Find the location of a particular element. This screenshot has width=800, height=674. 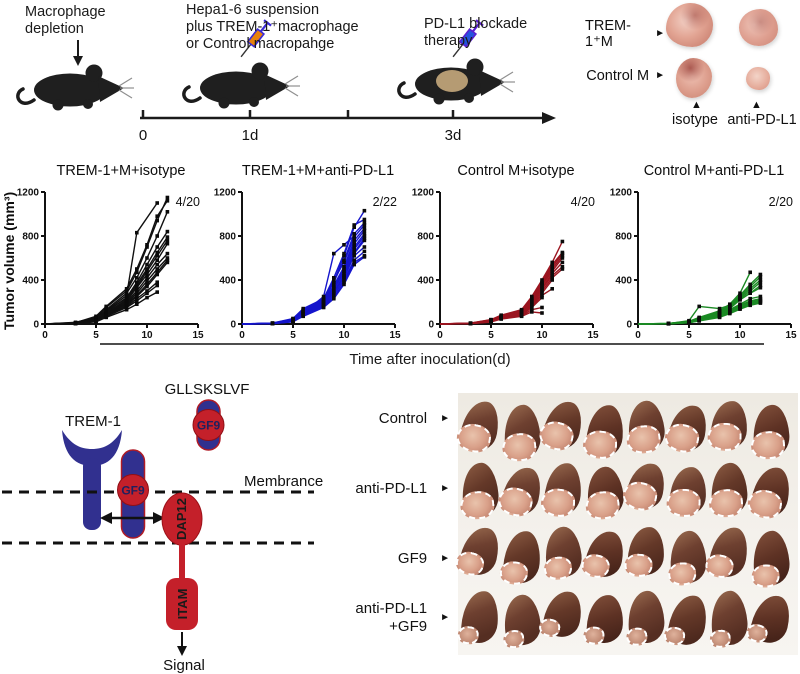

charts-x-axis-label: Time after inoculation(d) is located at coordinates (430, 359).